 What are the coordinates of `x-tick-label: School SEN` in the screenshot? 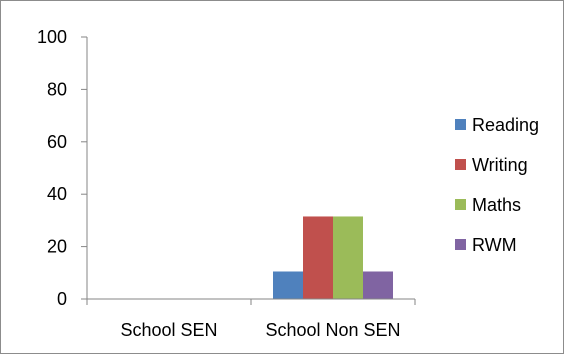 It's located at (168, 330).